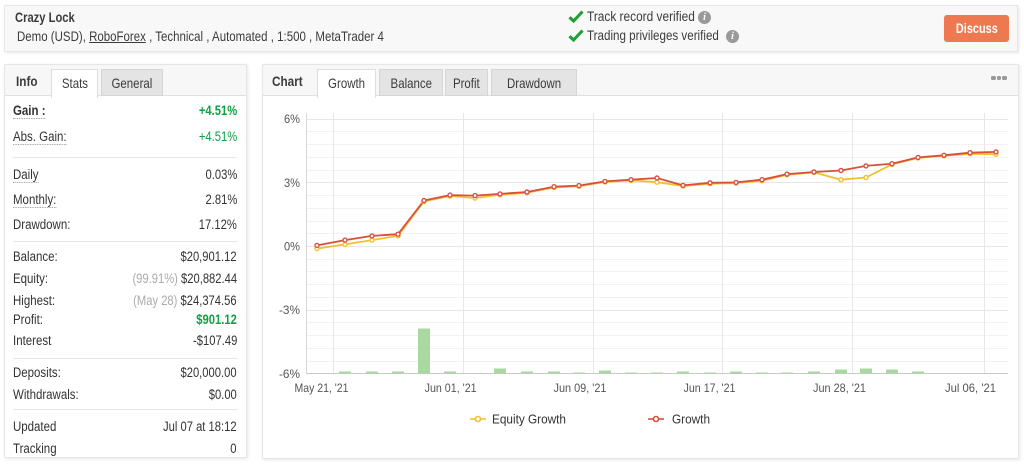 The height and width of the screenshot is (464, 1024). I want to click on svg-text: 0%, so click(292, 247).